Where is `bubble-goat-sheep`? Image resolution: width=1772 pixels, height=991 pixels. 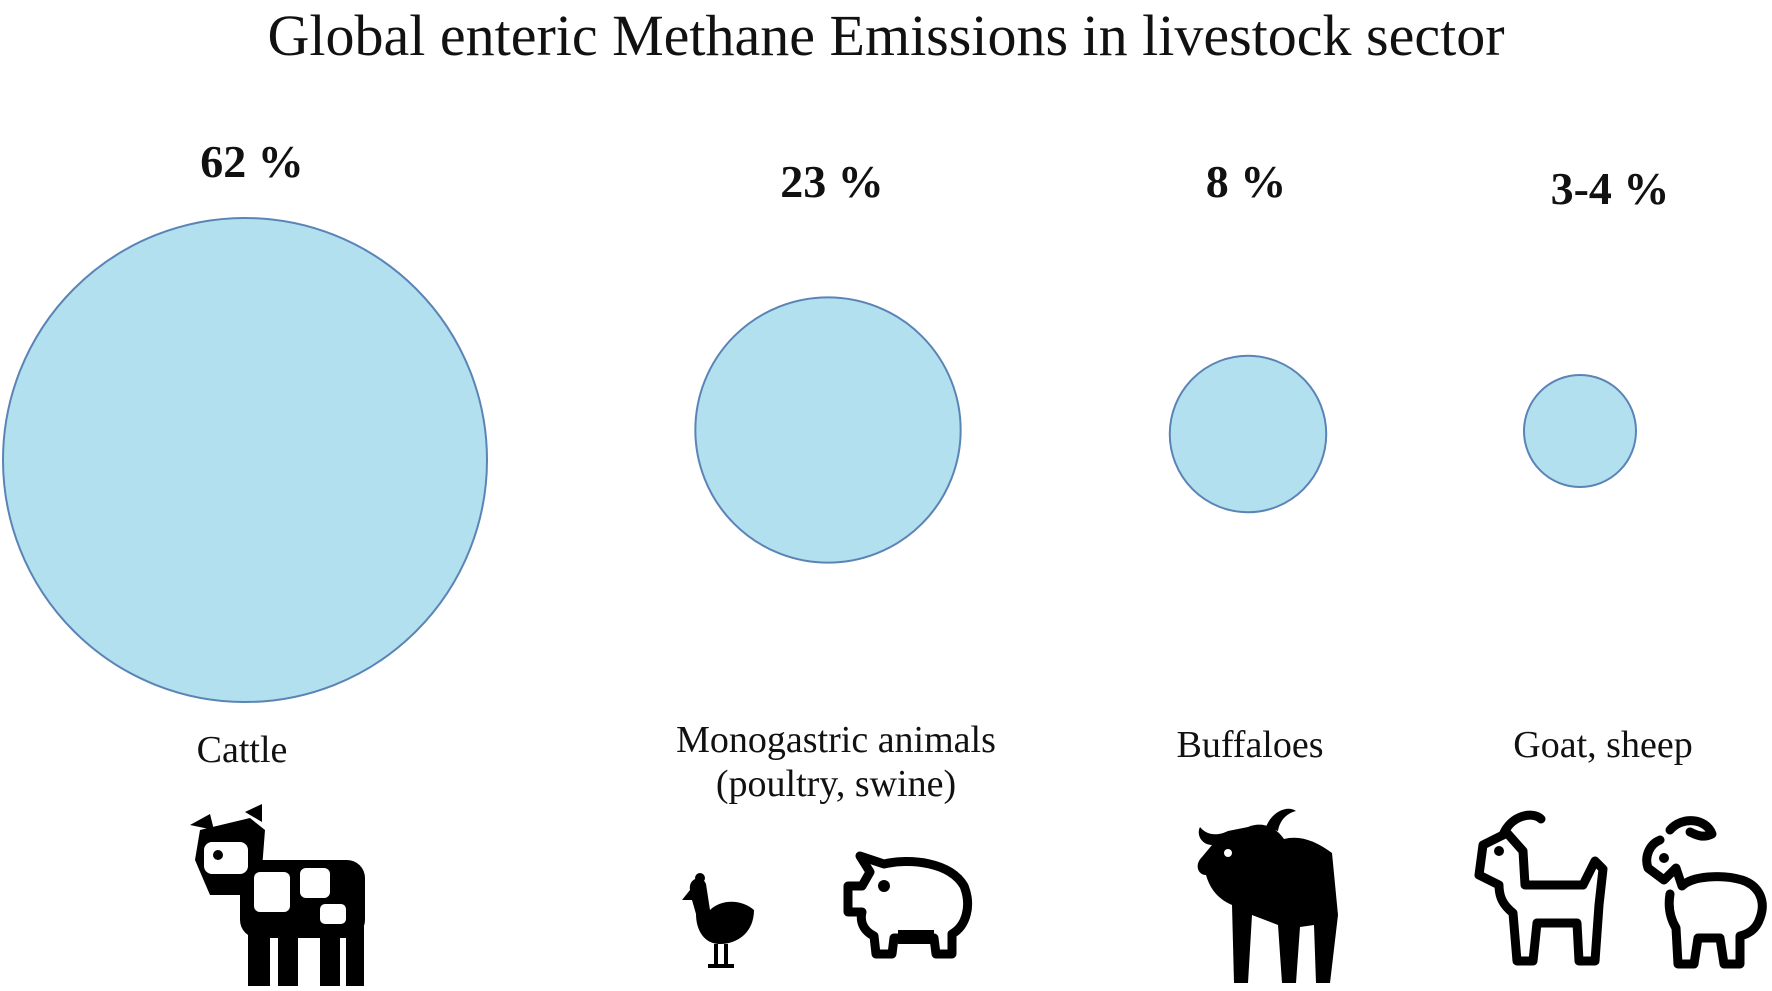 bubble-goat-sheep is located at coordinates (1580, 431).